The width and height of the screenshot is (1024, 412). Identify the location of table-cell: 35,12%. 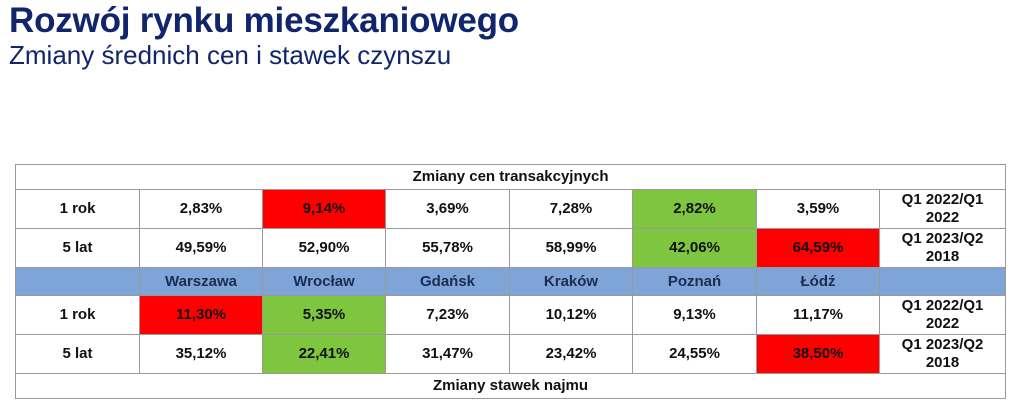
(201, 354).